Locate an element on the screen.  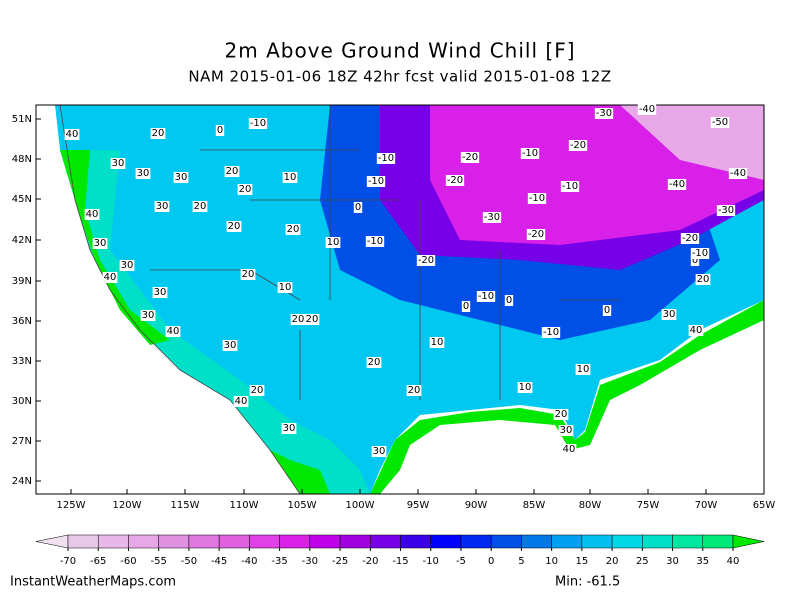
contour-label: -30 is located at coordinates (604, 113).